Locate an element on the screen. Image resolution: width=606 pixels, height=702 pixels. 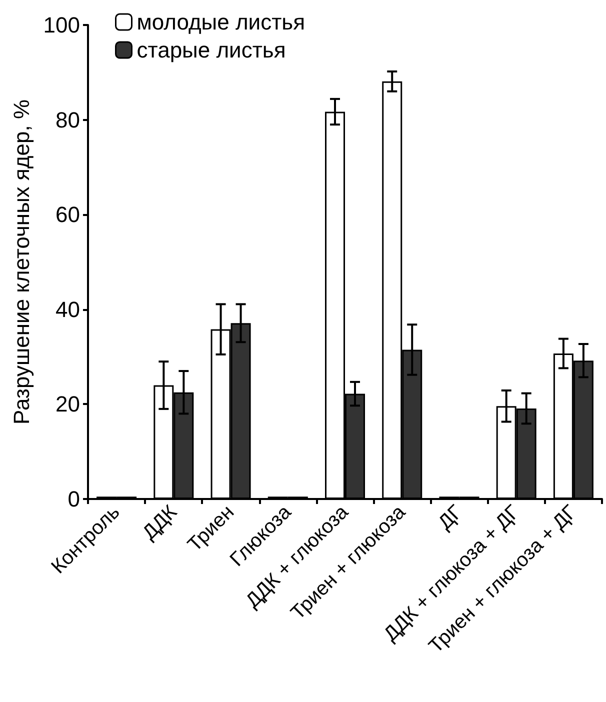
y-tick-label: 80 is located at coordinates (68, 119).